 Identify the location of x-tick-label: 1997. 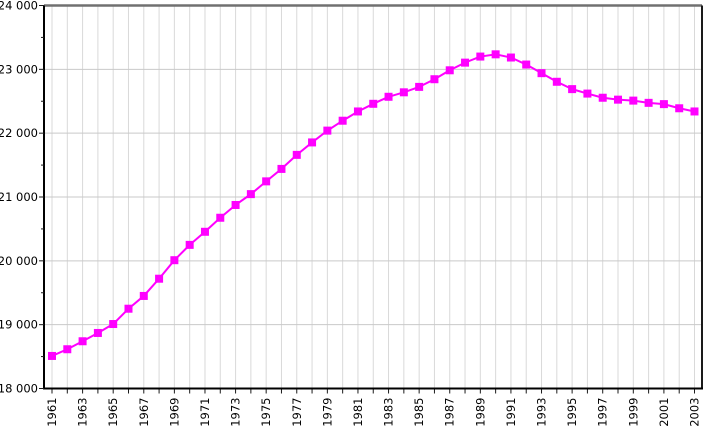
(603, 412).